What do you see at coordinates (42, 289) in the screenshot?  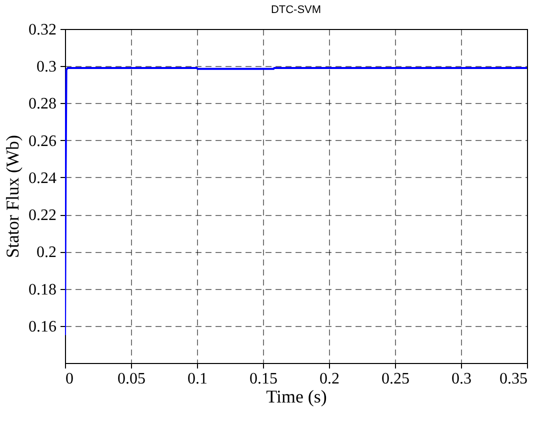 I see `y-tick-label: 0.18` at bounding box center [42, 289].